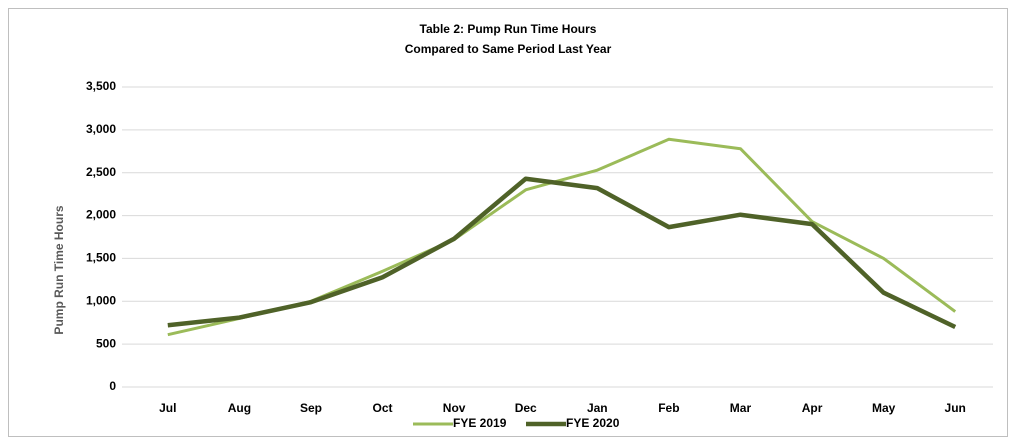 Image resolution: width=1016 pixels, height=445 pixels. Describe the element at coordinates (59, 269) in the screenshot. I see `y-axis-label: Pump Run Time Hours` at that location.